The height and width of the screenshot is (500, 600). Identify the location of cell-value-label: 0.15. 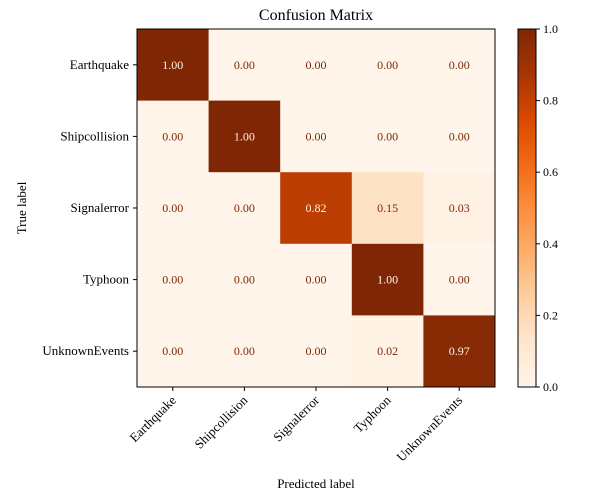
(387, 208).